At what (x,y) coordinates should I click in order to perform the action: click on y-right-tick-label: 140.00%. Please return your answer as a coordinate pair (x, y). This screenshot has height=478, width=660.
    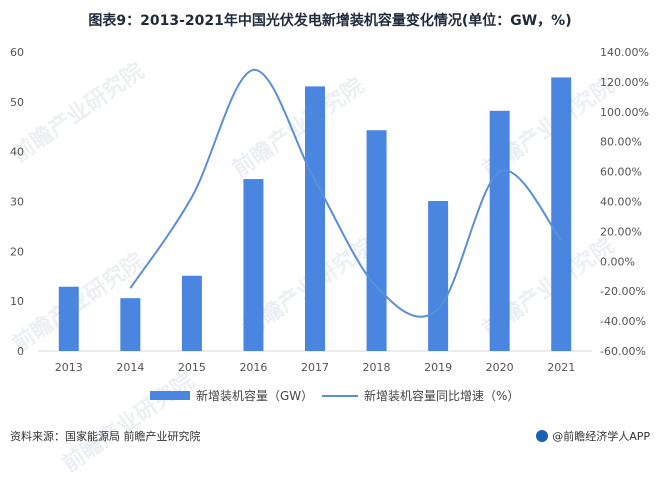
    Looking at the image, I should click on (624, 52).